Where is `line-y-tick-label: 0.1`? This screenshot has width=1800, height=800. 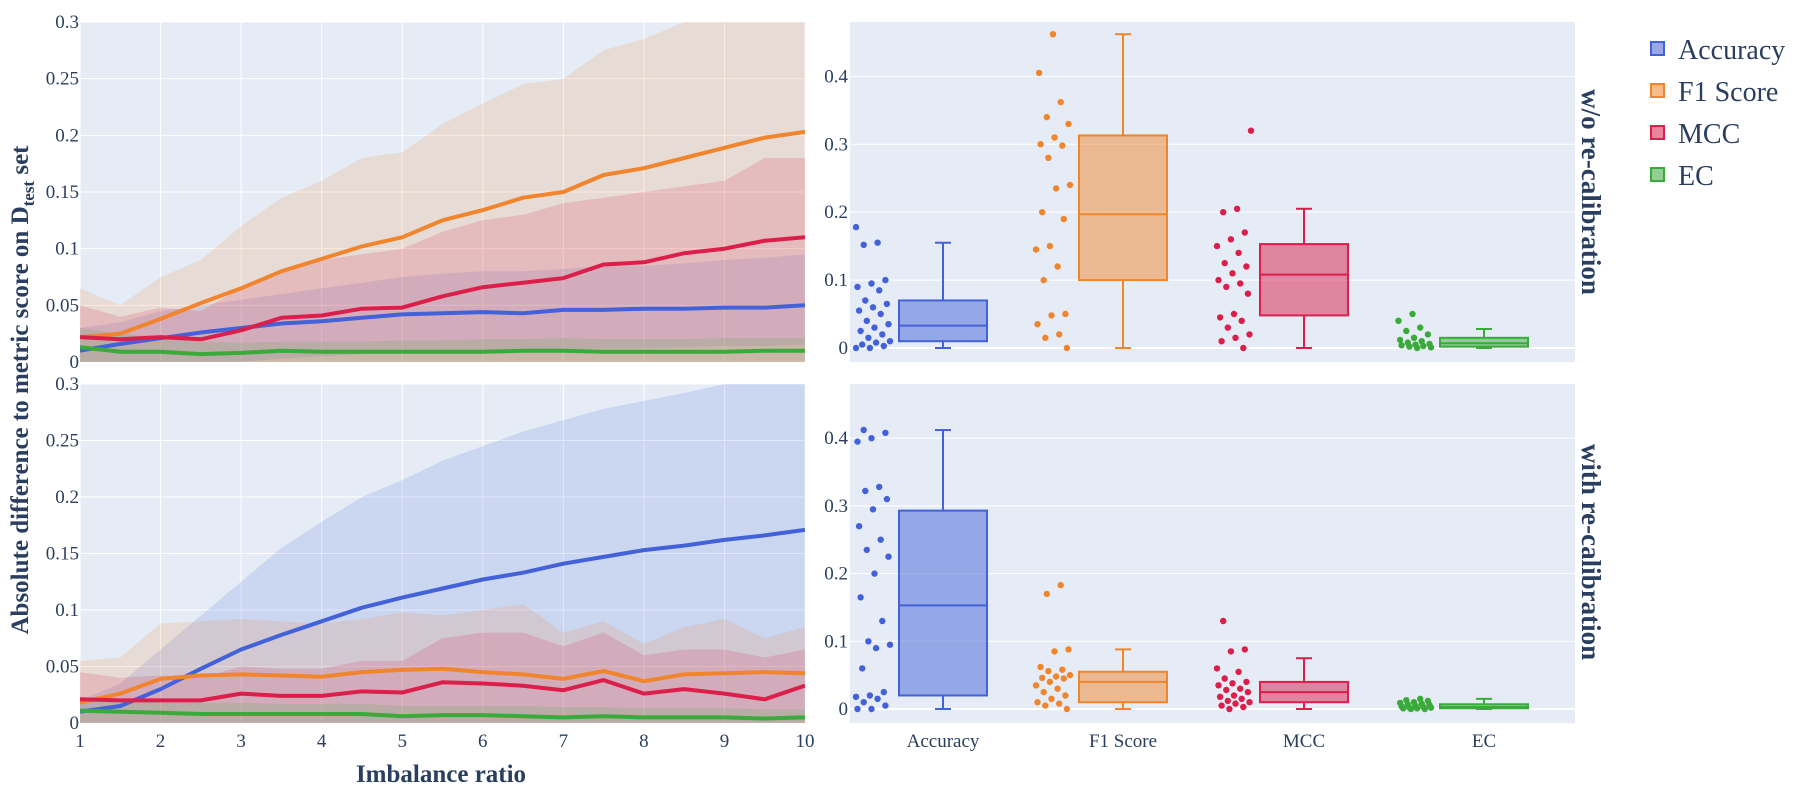
line-y-tick-label: 0.1 is located at coordinates (67, 249).